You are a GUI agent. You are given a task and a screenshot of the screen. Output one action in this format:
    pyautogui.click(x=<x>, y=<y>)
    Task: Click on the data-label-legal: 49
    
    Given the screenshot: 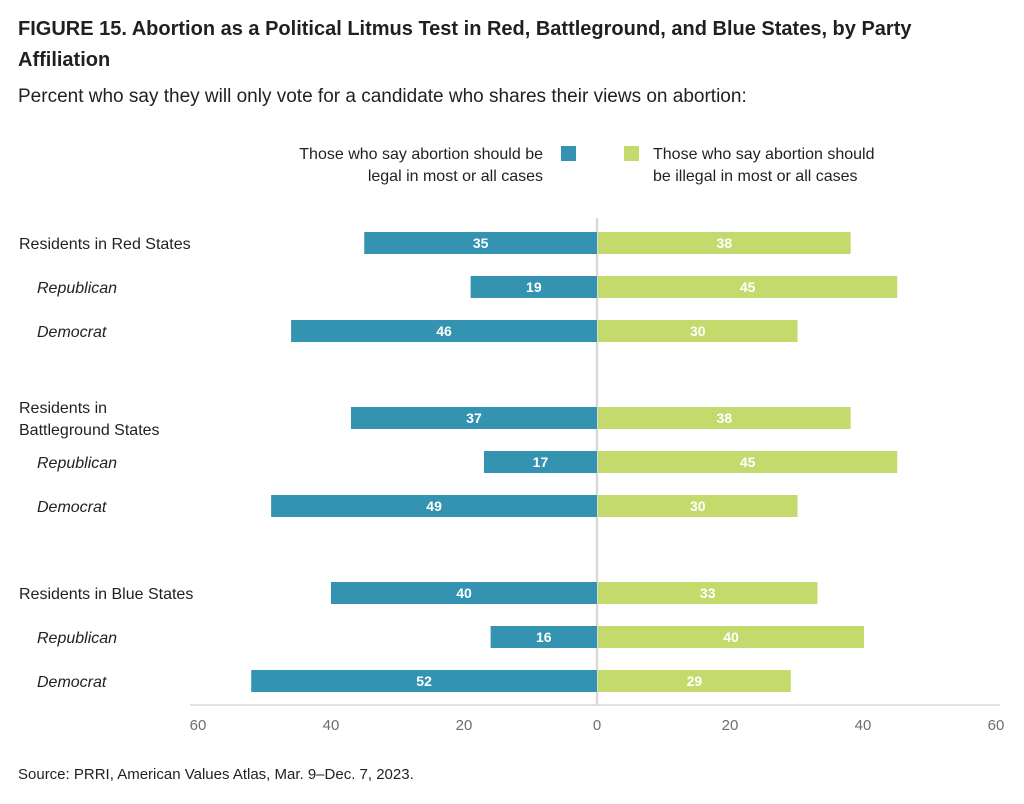 What is the action you would take?
    pyautogui.click(x=434, y=506)
    